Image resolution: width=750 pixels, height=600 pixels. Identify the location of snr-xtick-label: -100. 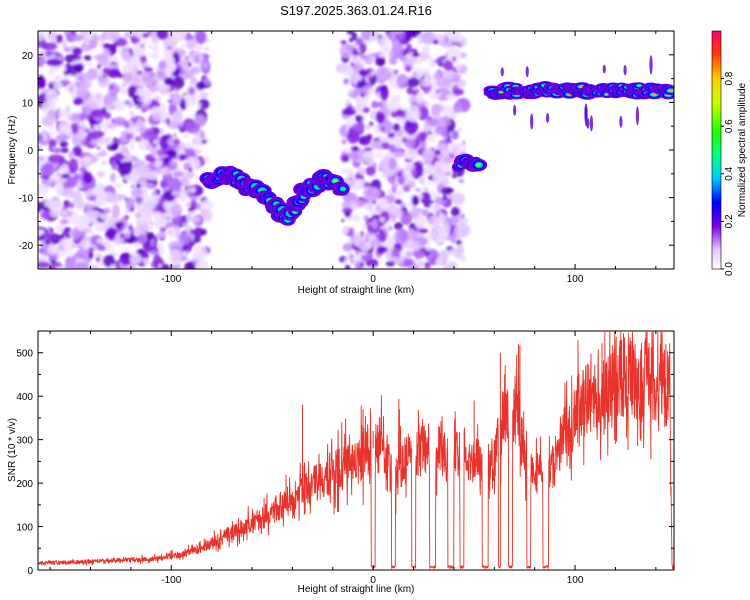
(171, 580).